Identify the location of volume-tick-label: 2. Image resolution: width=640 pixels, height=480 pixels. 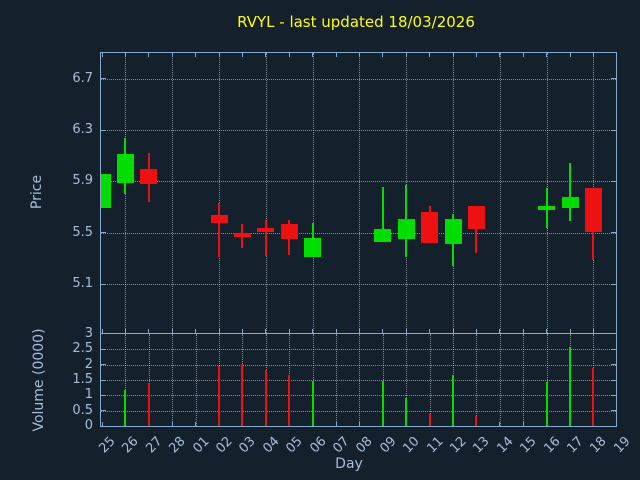
(88, 364).